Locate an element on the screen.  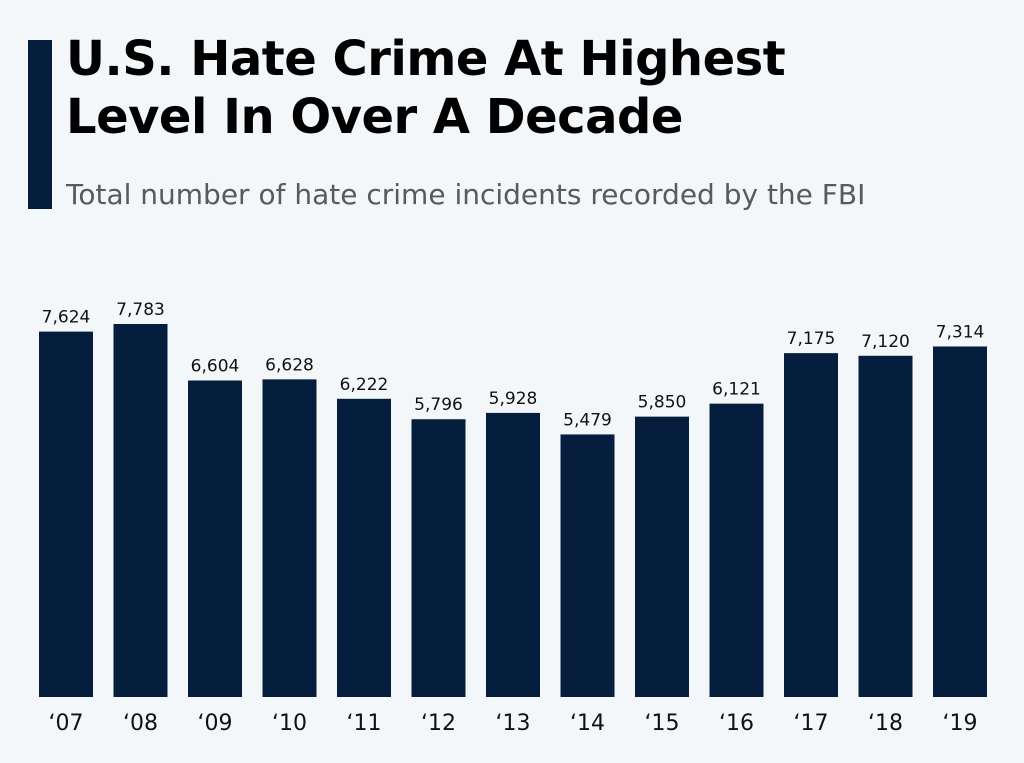
data-label: 6,604 is located at coordinates (215, 367).